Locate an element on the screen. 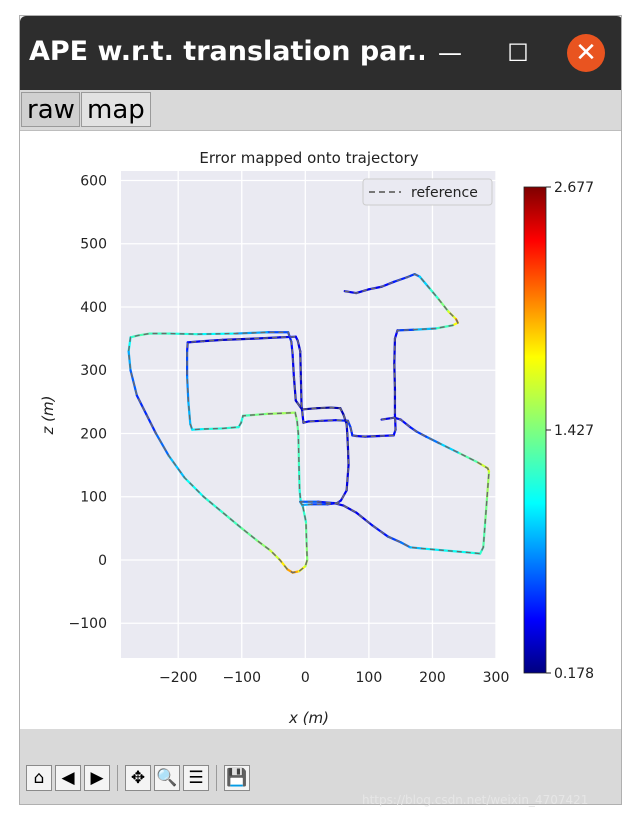 The height and width of the screenshot is (823, 642). zoom-icon: 🔍 is located at coordinates (167, 778).